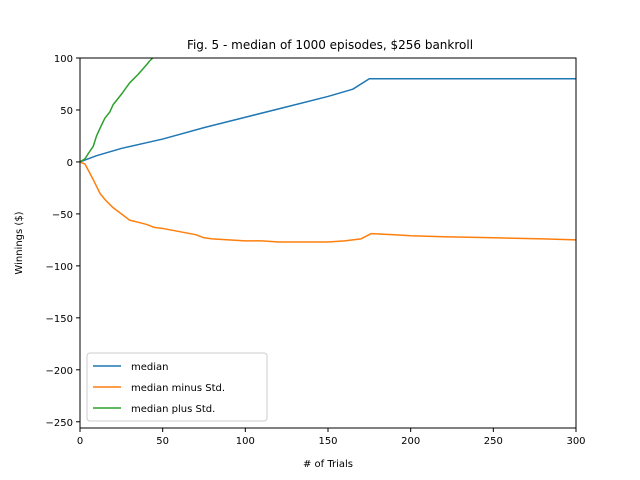 Image resolution: width=640 pixels, height=480 pixels. Describe the element at coordinates (80, 441) in the screenshot. I see `x-tick-label: 0` at that location.